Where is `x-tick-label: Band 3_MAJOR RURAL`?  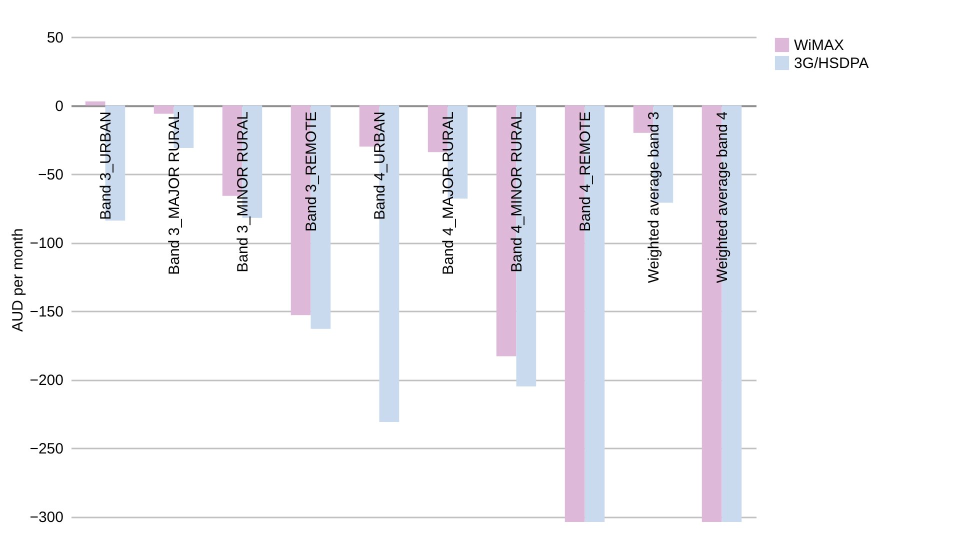 x-tick-label: Band 3_MAJOR RURAL is located at coordinates (174, 193).